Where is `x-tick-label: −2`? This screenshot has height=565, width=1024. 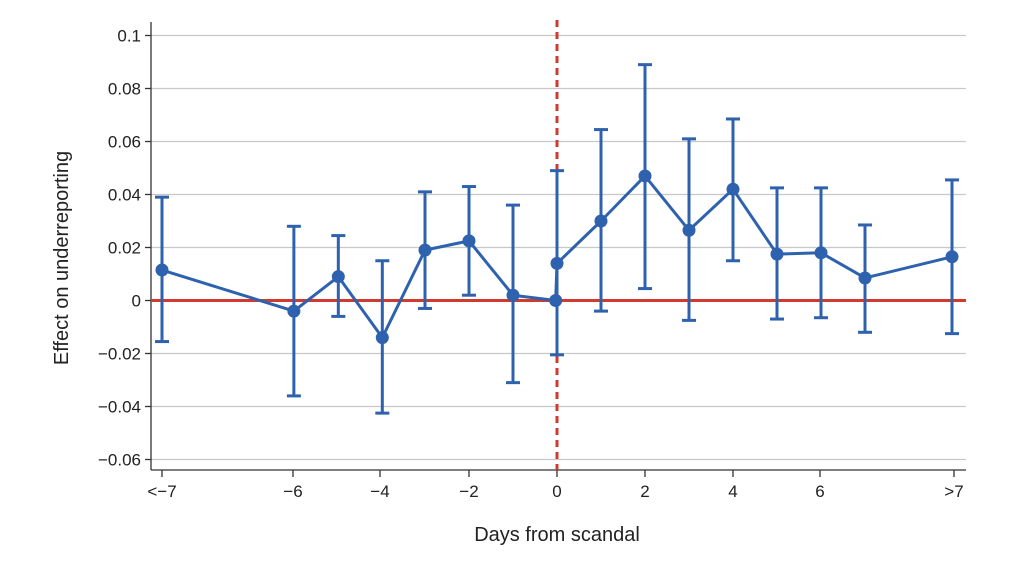
x-tick-label: −2 is located at coordinates (468, 491).